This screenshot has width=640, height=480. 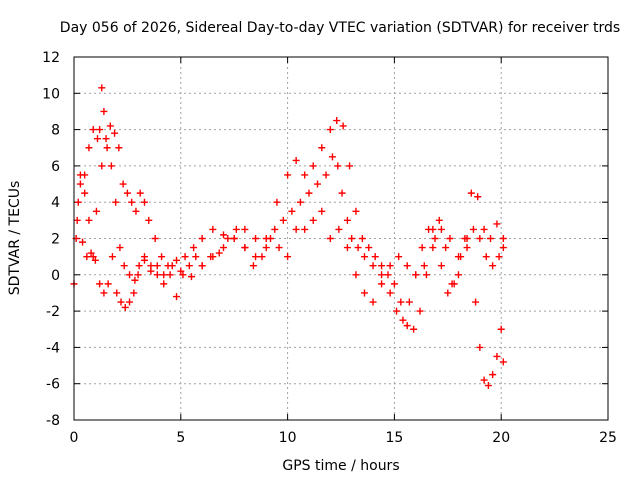 What do you see at coordinates (53, 421) in the screenshot?
I see `y-tick-label: -8` at bounding box center [53, 421].